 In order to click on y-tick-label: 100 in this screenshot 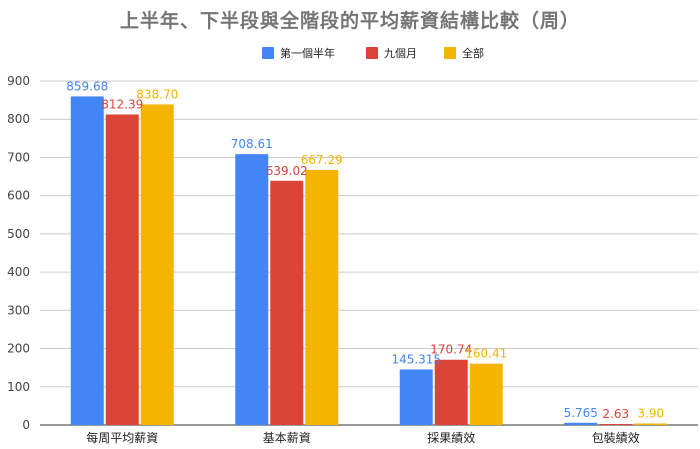, I will do `click(18, 387)`.